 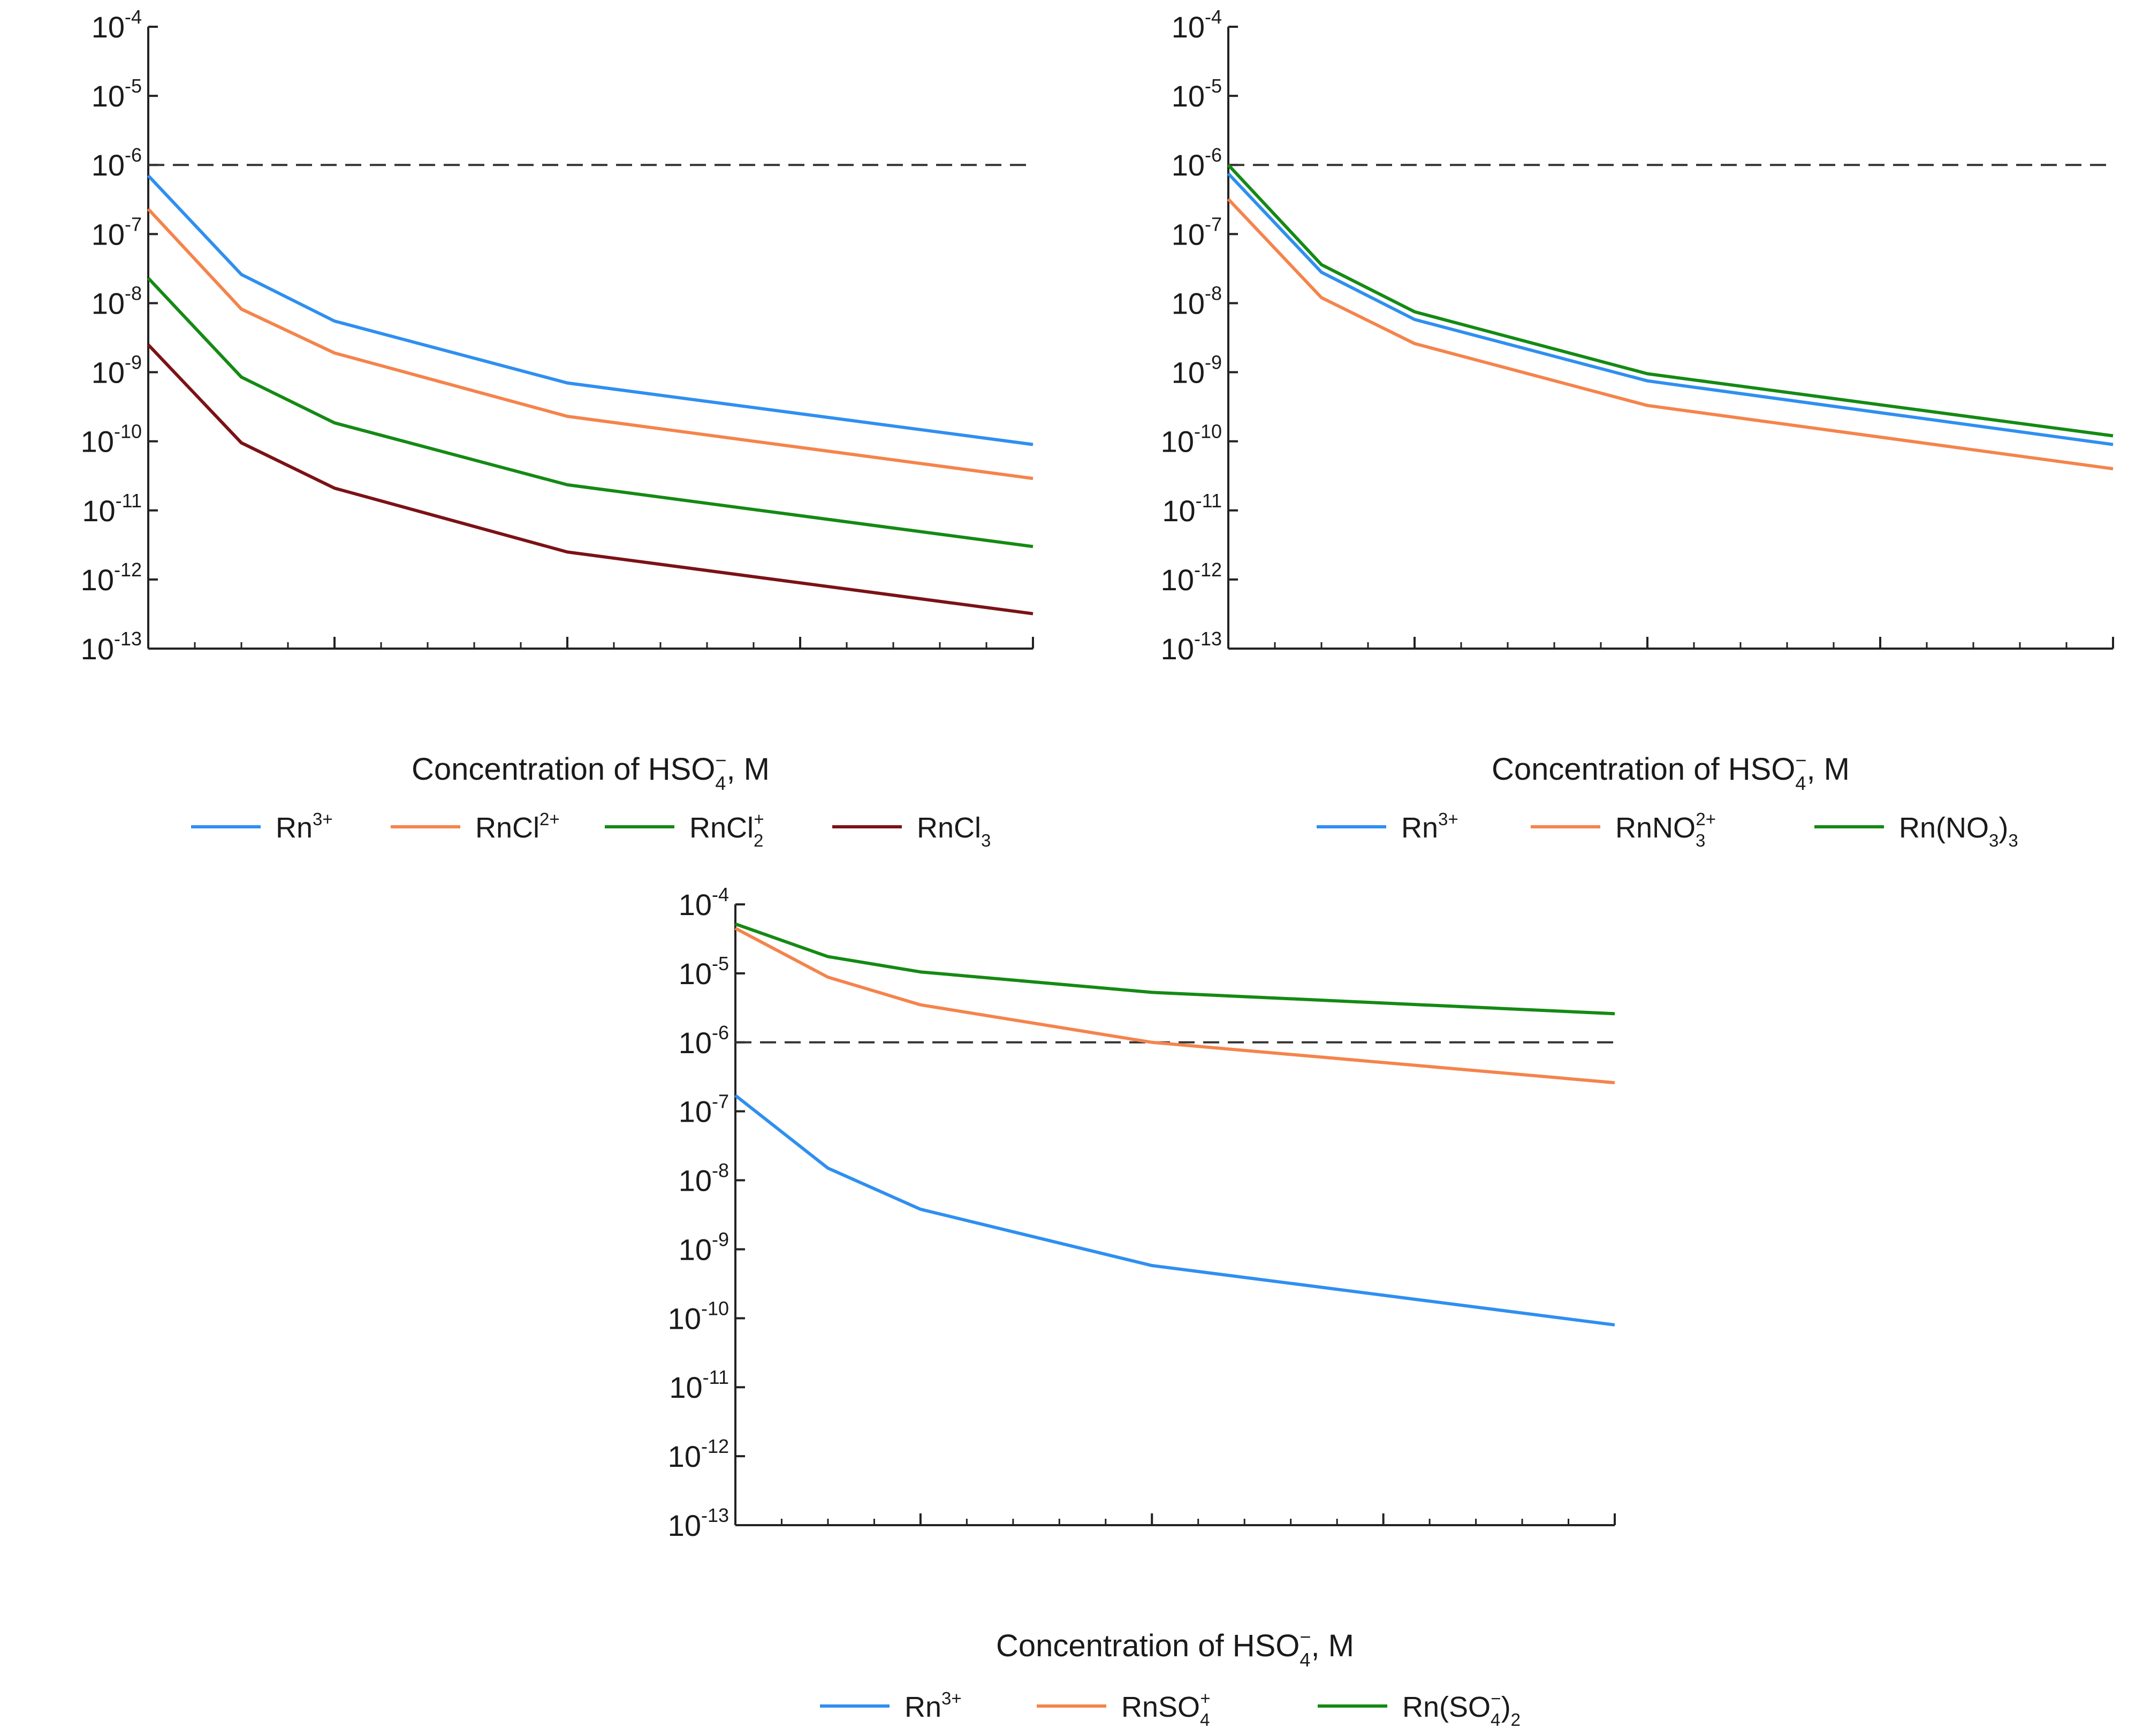 What do you see at coordinates (1461, 1709) in the screenshot?
I see `legend-label-3: Rn(SO4−)2` at bounding box center [1461, 1709].